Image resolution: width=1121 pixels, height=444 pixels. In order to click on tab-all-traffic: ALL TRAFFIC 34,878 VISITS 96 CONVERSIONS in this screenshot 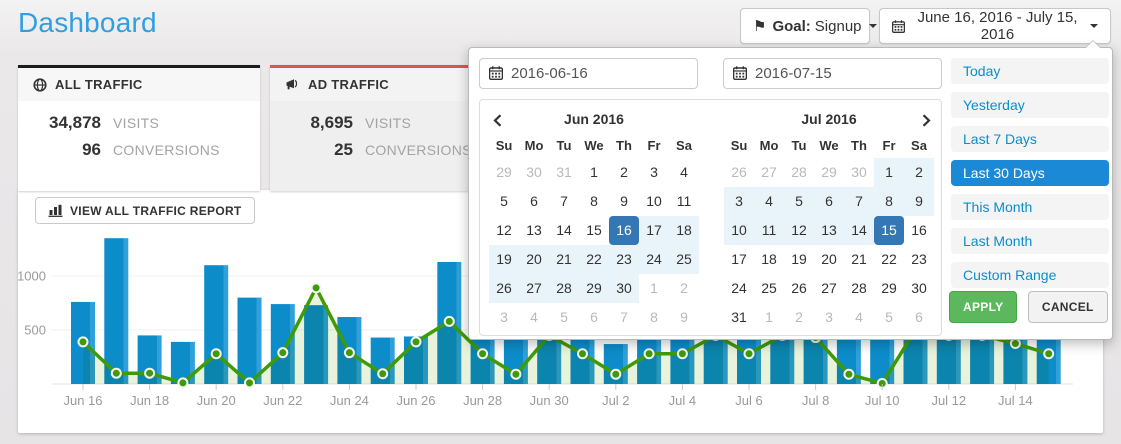, I will do `click(139, 128)`.